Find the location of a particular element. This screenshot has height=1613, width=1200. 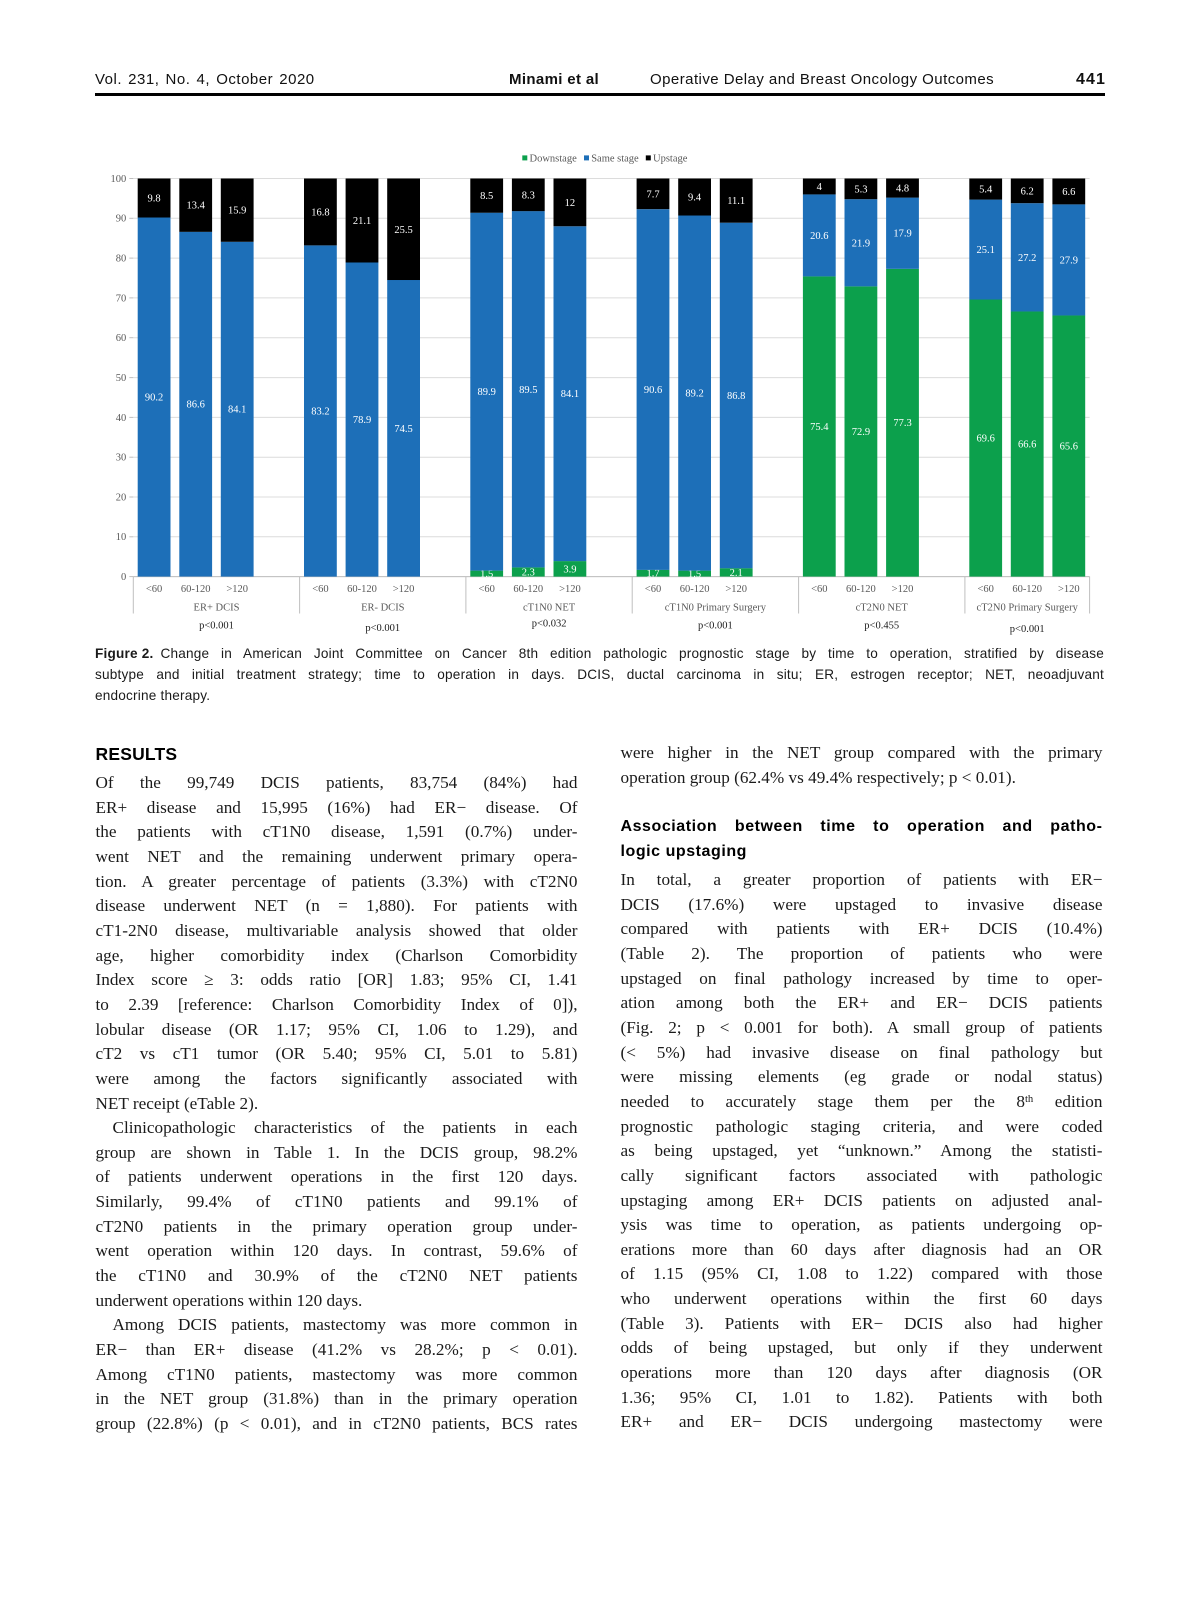

svg-text: 50 is located at coordinates (121, 378).